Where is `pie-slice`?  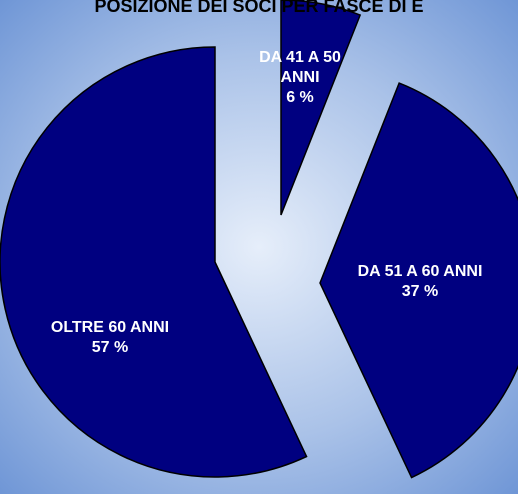
pie-slice is located at coordinates (321, 108).